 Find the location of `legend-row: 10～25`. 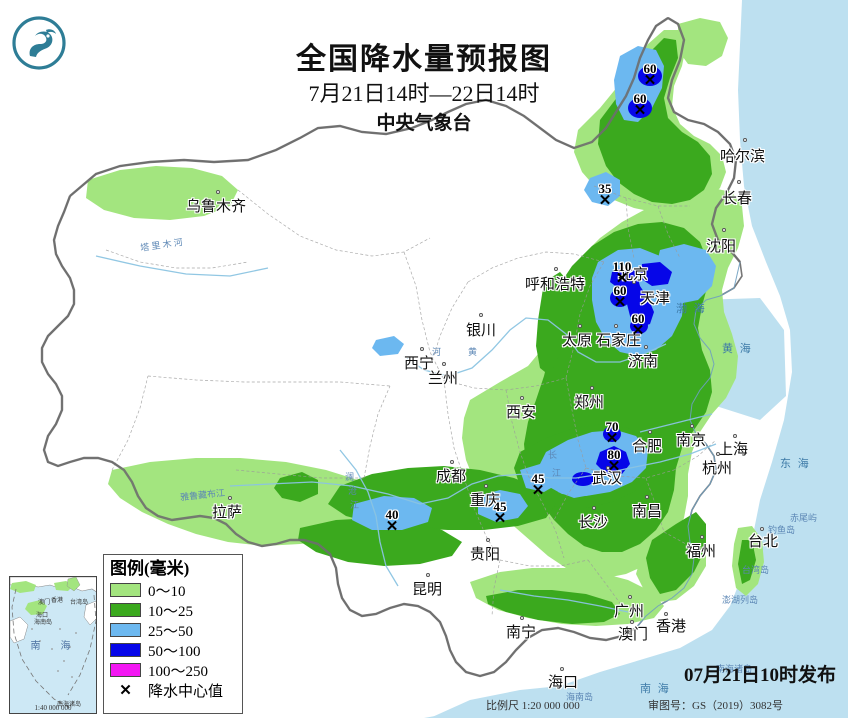

legend-row: 10～25 is located at coordinates (173, 610).